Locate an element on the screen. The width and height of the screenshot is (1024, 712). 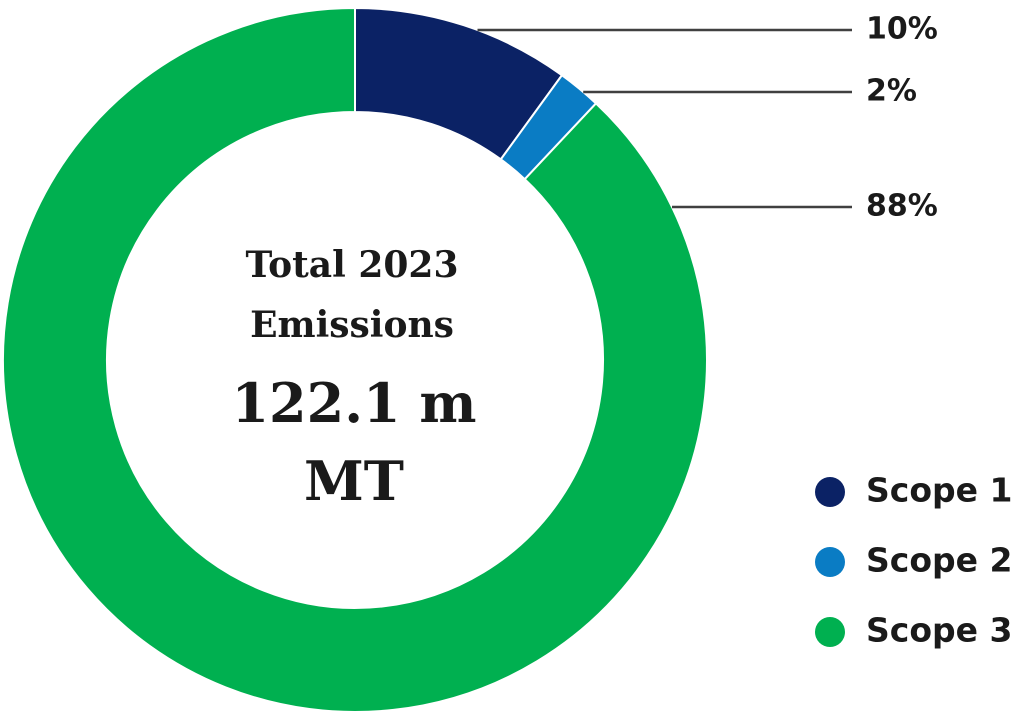
legend-label: Scope 3 is located at coordinates (939, 630).